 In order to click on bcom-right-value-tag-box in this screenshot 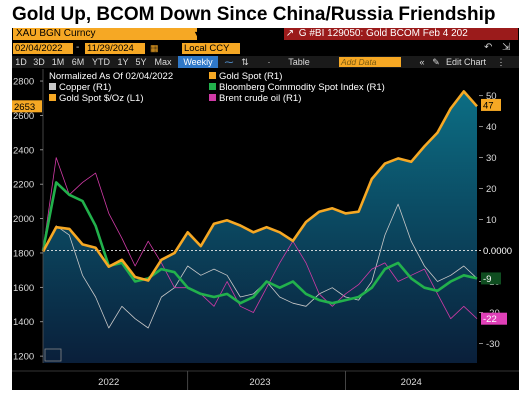, I will do `click(491, 278)`.